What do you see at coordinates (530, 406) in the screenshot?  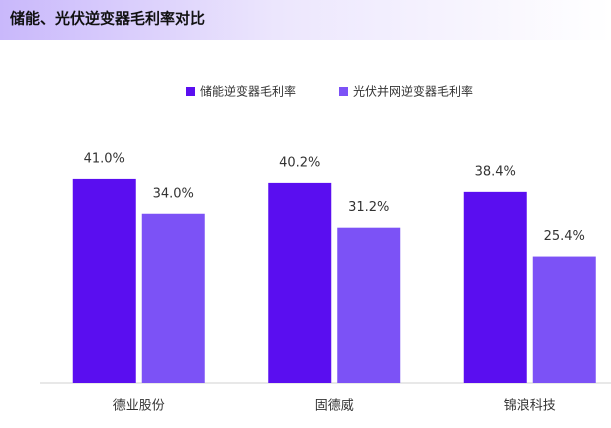 I see `x-tick-label: 锦浪科技` at bounding box center [530, 406].